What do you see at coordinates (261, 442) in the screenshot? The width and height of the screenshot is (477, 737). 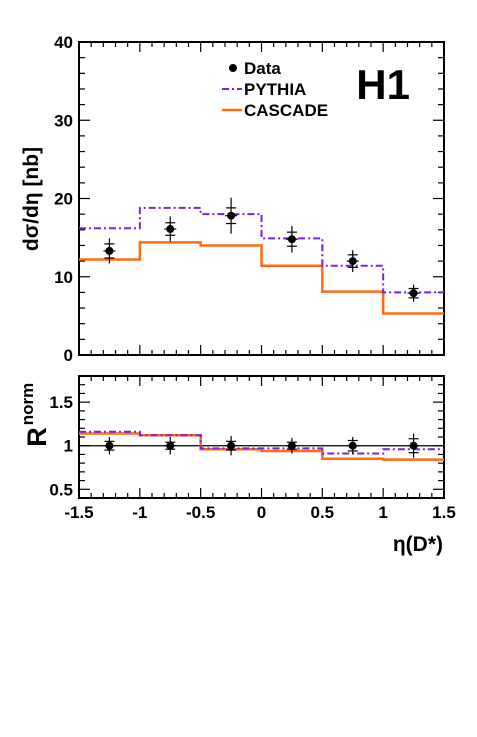 I see `bot-pythia-step` at bounding box center [261, 442].